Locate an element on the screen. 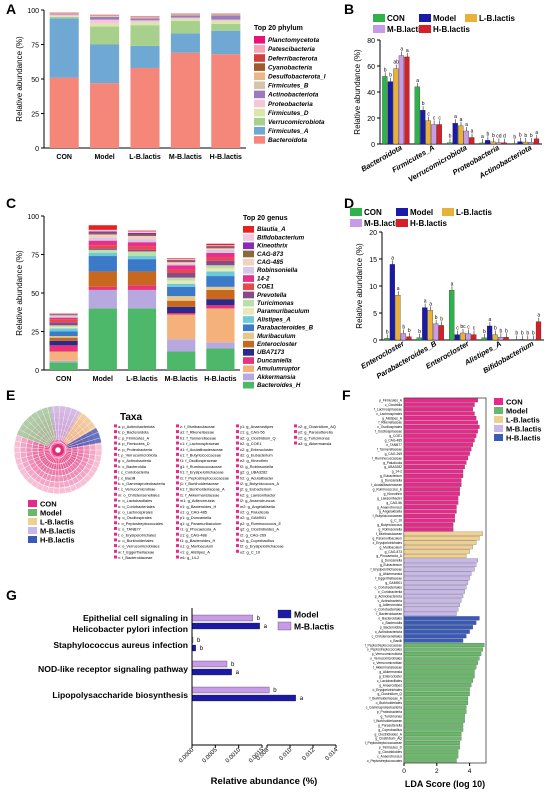 This screenshot has height=797, width=550. bar-H-B.lactis is located at coordinates (538, 331).